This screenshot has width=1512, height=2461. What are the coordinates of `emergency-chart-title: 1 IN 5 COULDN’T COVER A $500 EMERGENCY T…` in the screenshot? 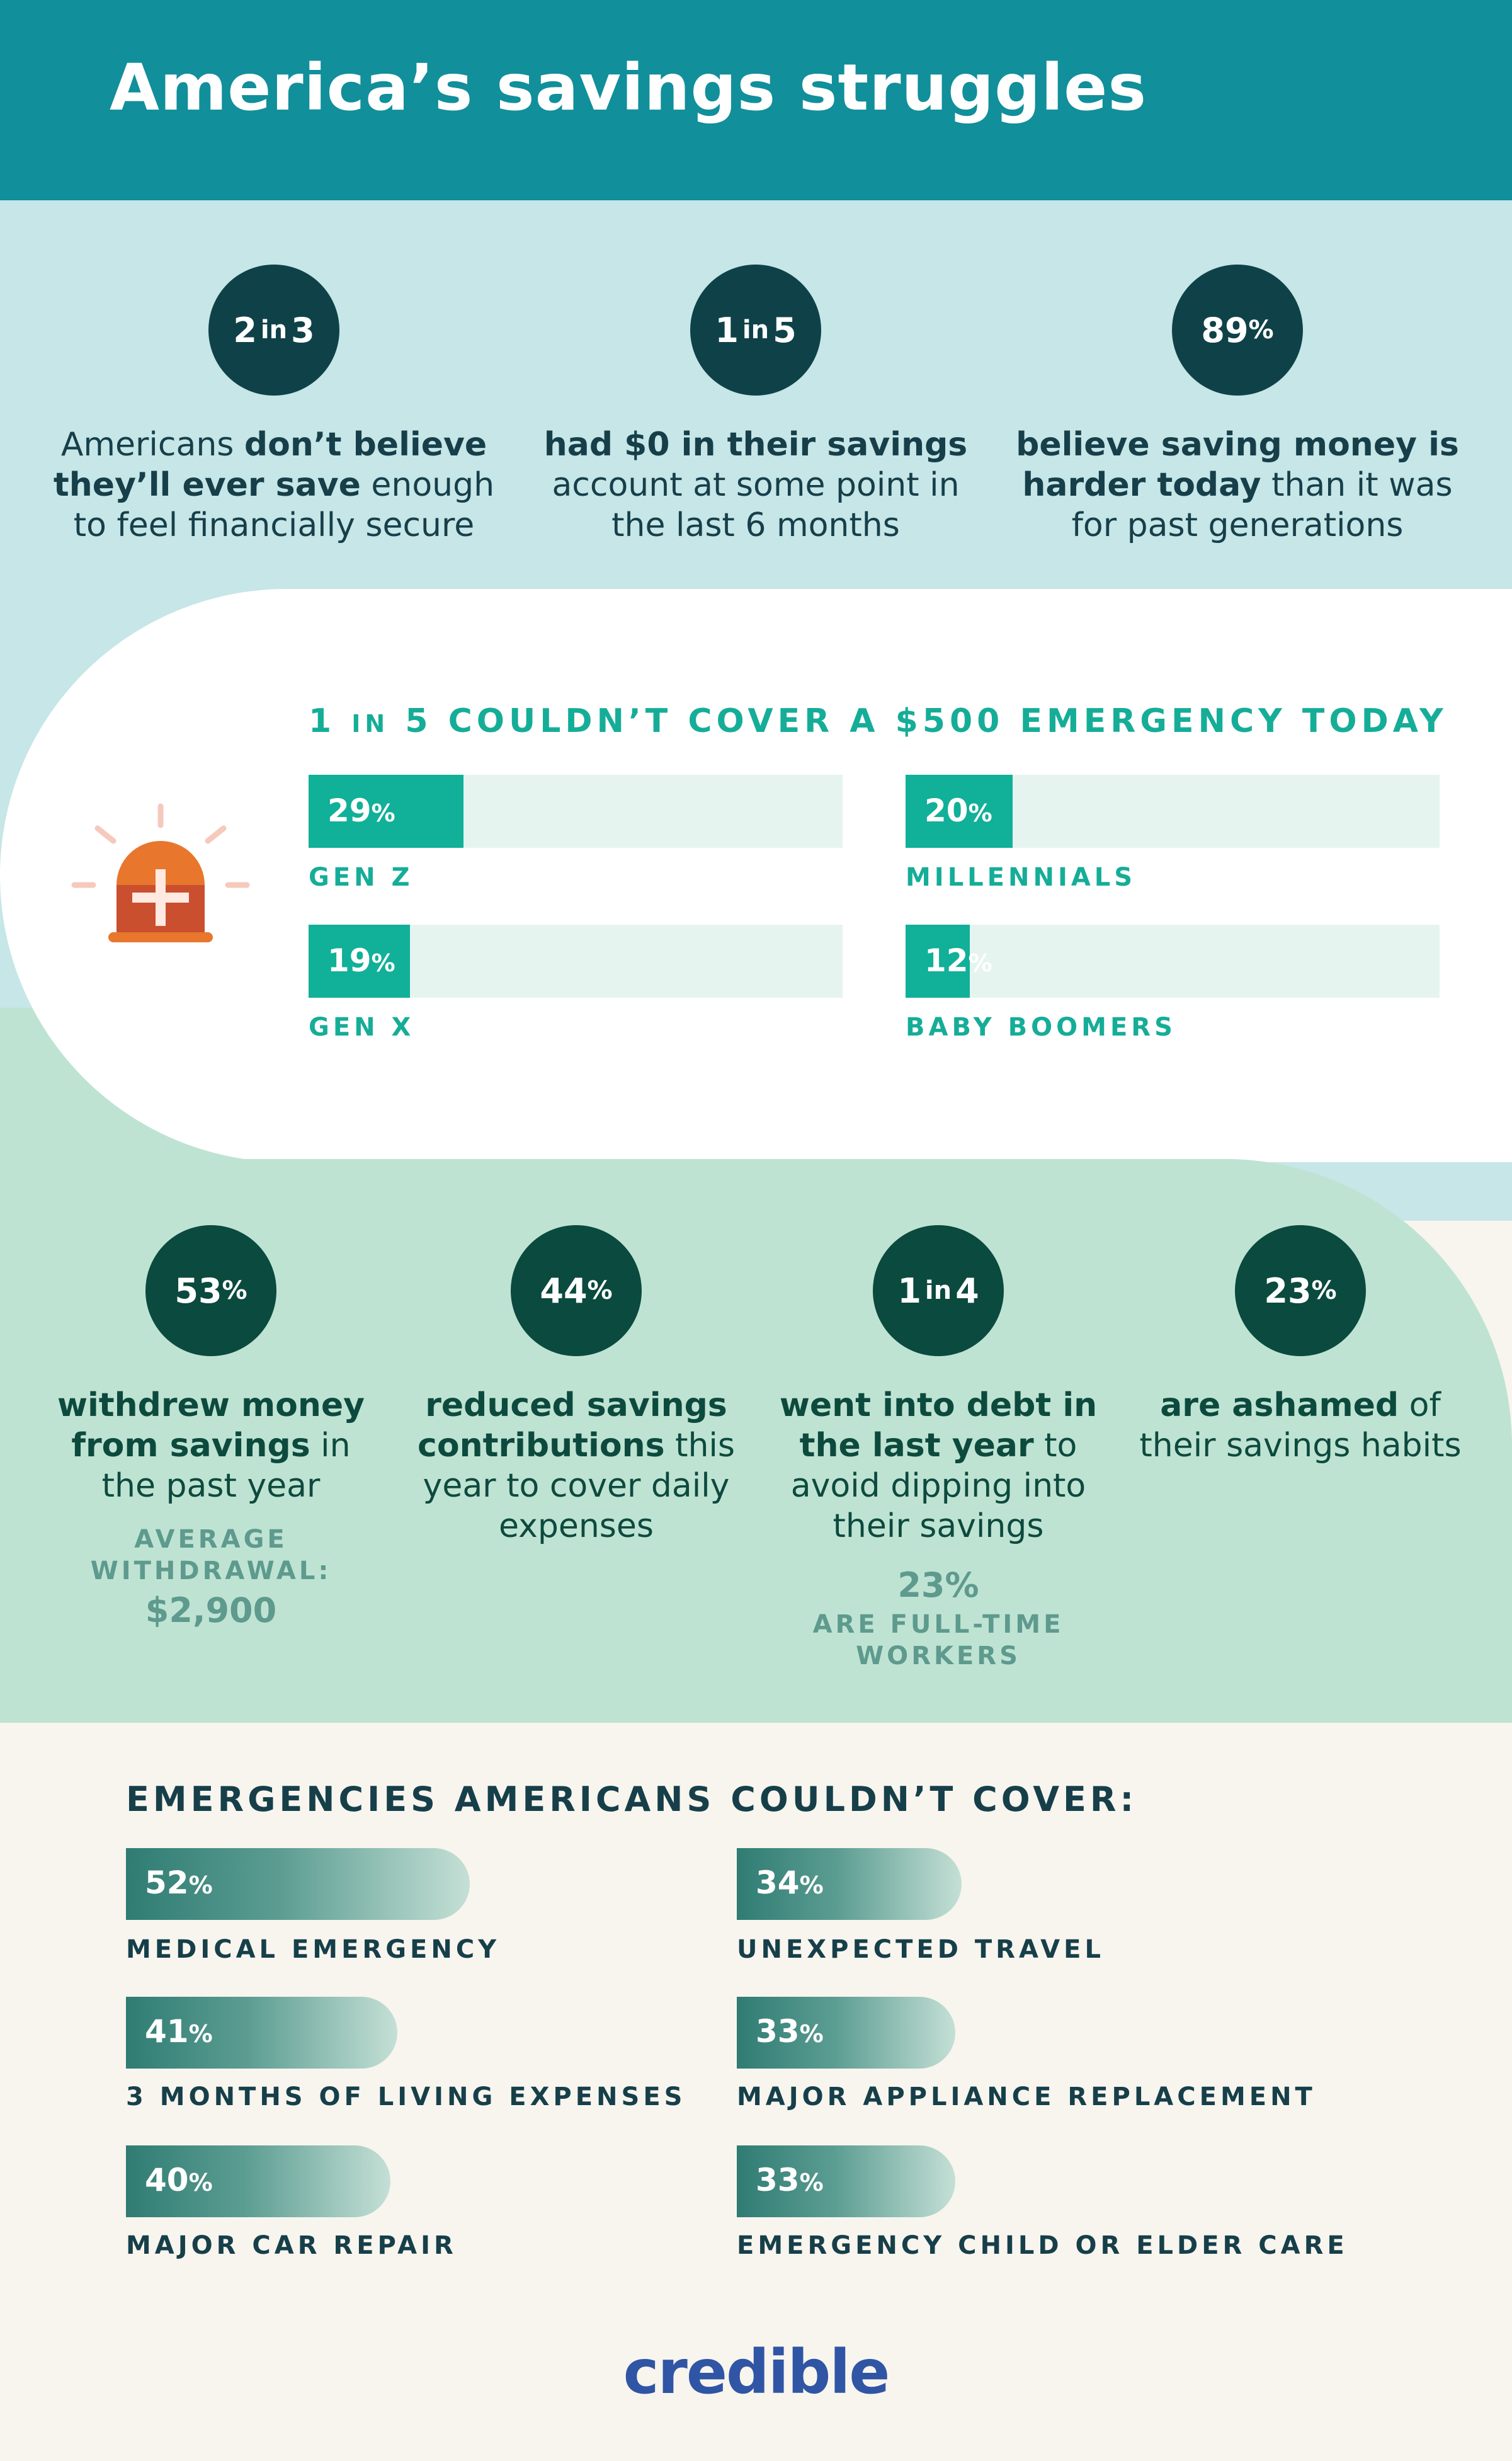 It's located at (879, 721).